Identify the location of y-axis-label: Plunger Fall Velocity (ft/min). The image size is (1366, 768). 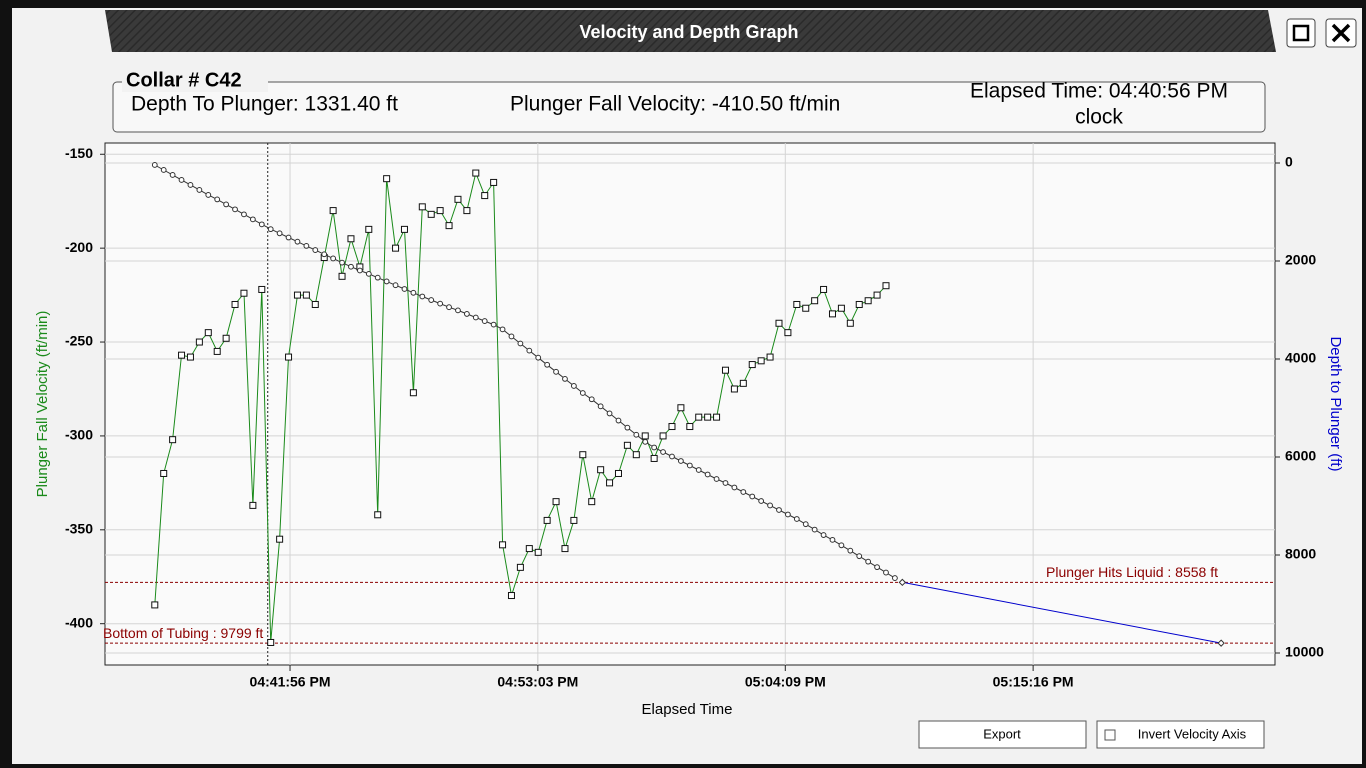
(42, 404).